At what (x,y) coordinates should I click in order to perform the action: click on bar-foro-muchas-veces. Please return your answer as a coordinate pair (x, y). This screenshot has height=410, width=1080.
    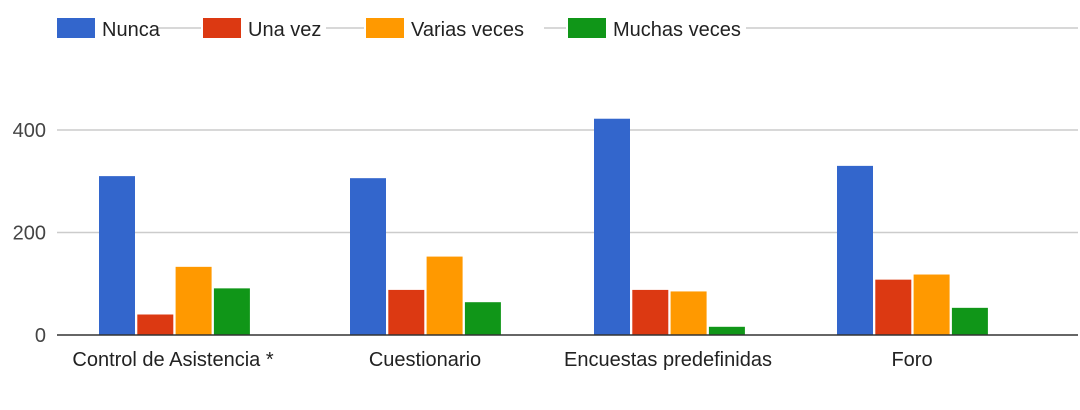
    Looking at the image, I should click on (969, 321).